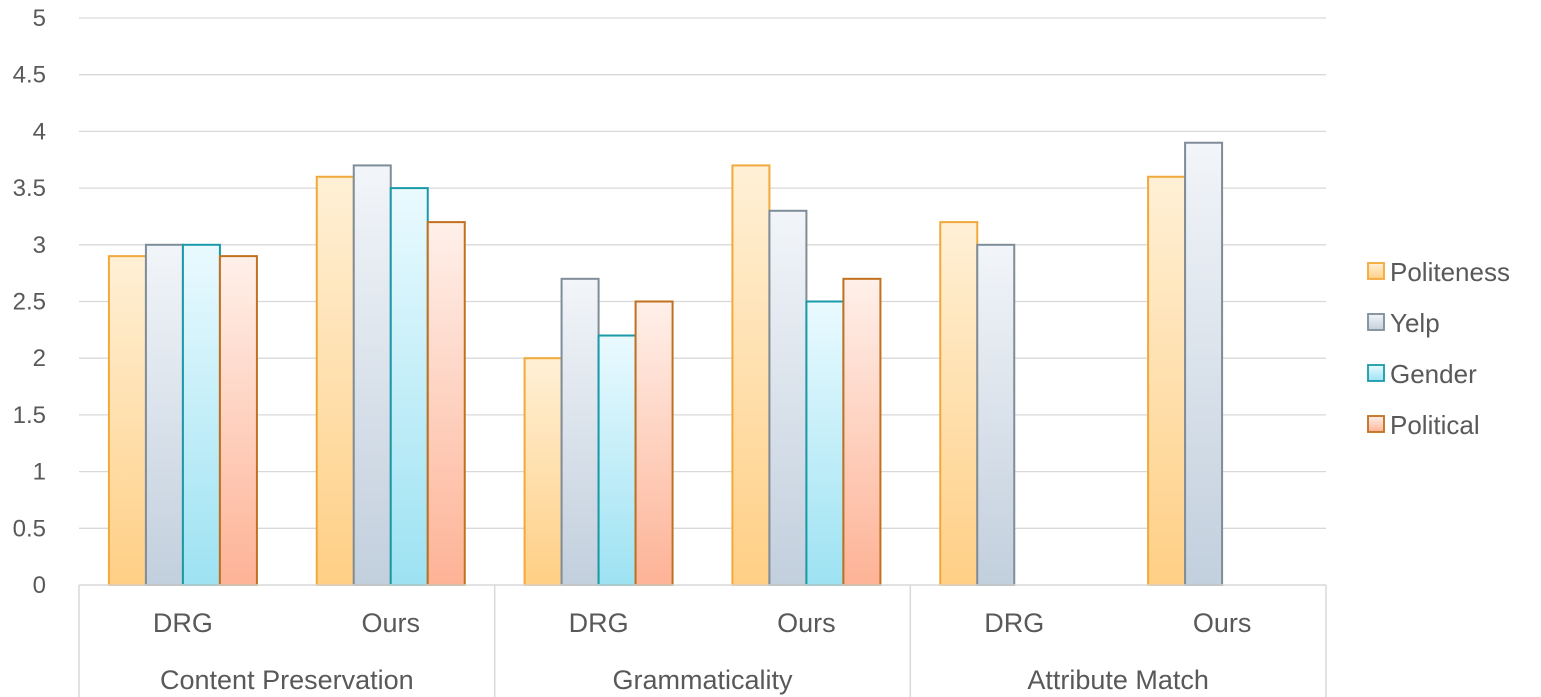 The height and width of the screenshot is (697, 1541). I want to click on x-group-label: Content Preservation, so click(287, 680).